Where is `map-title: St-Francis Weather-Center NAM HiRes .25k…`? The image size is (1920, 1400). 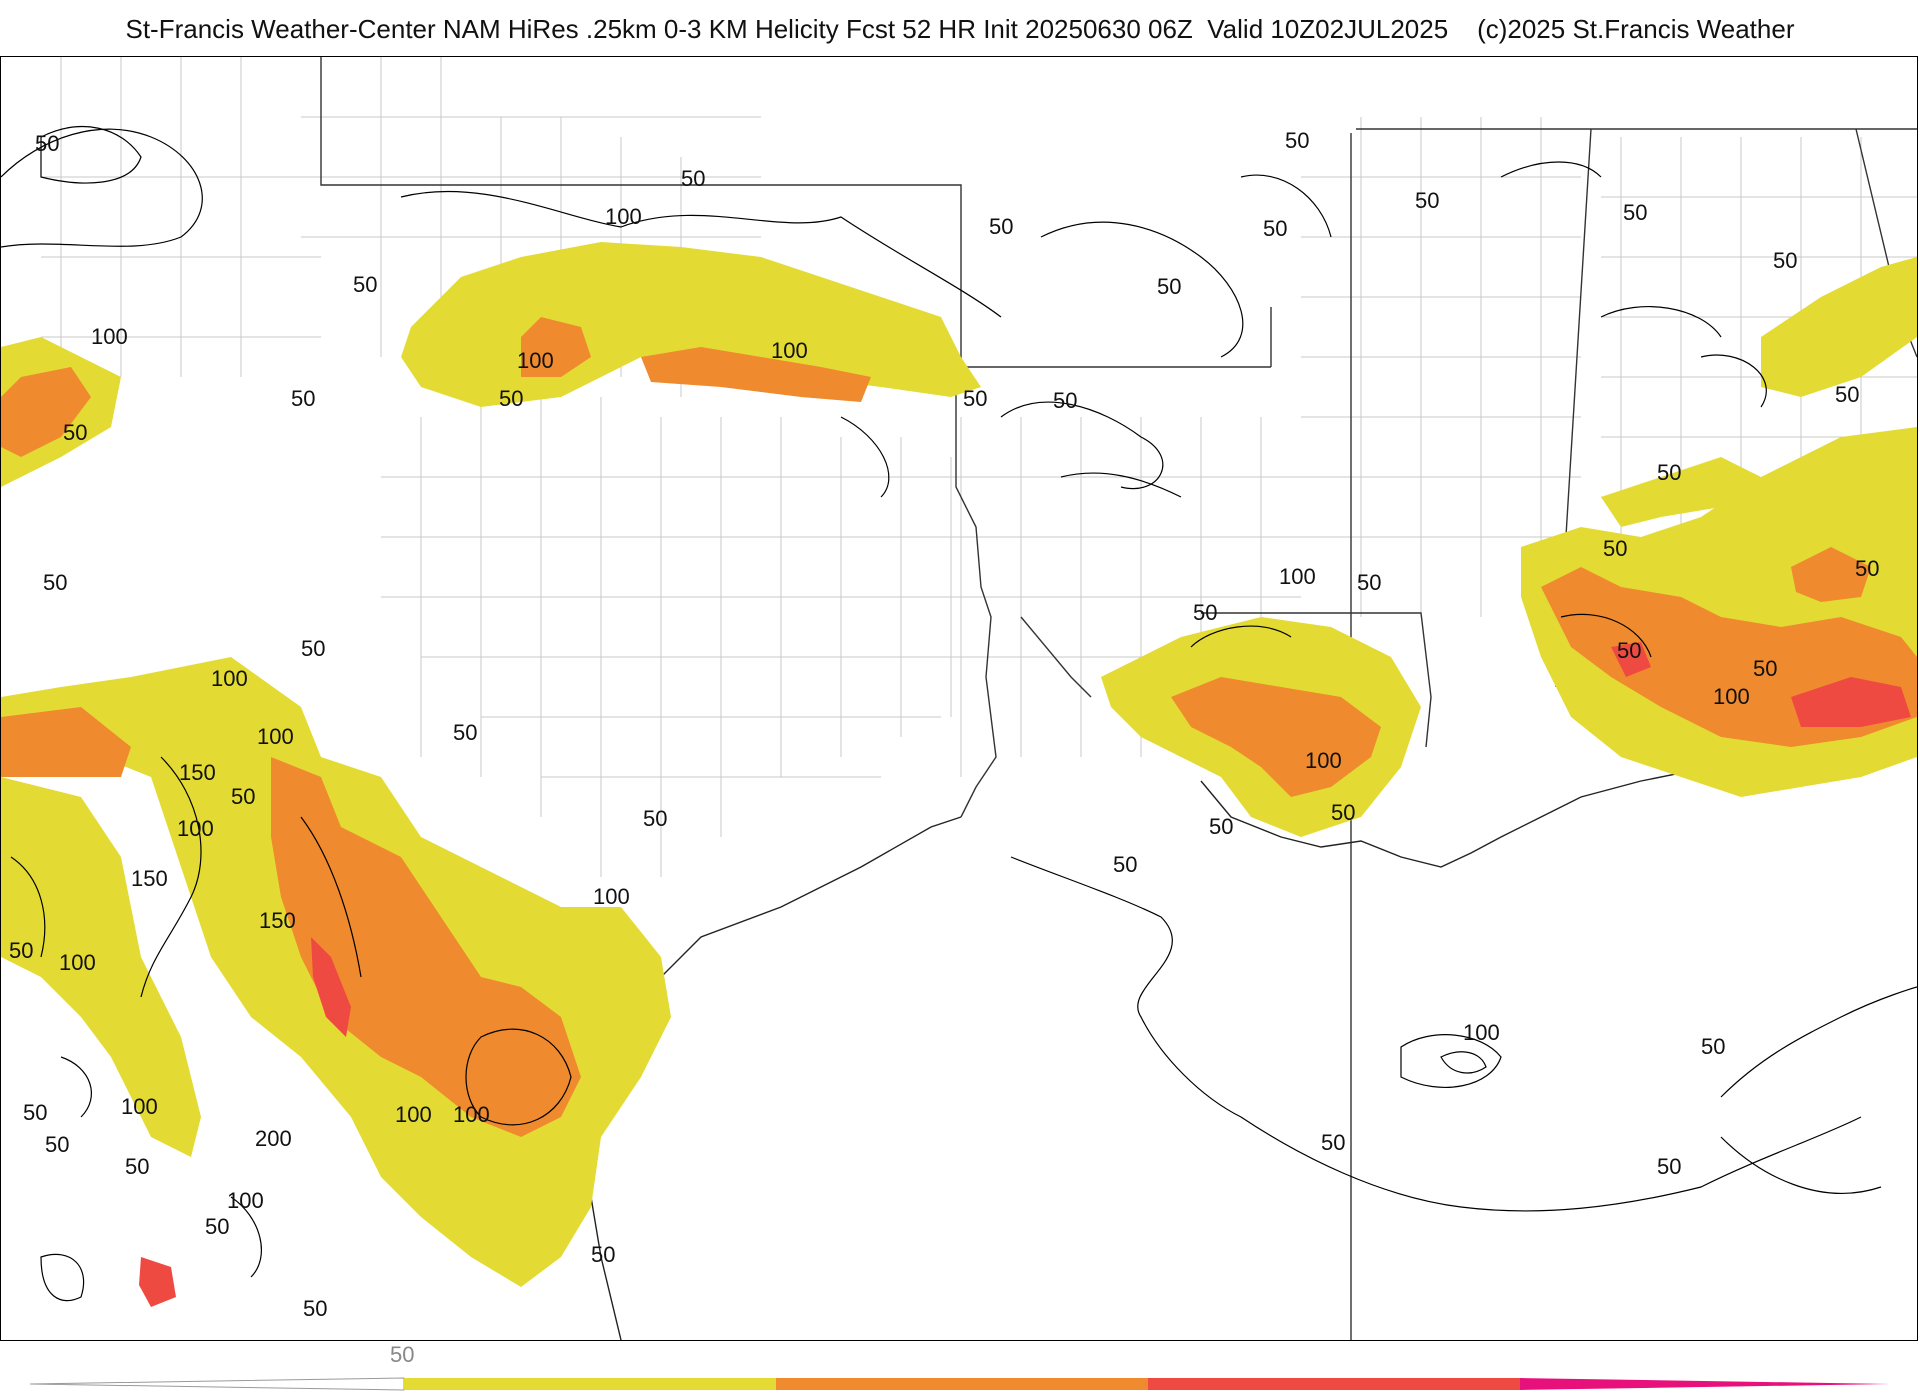
map-title: St-Francis Weather-Center NAM HiRes .25k… is located at coordinates (960, 29).